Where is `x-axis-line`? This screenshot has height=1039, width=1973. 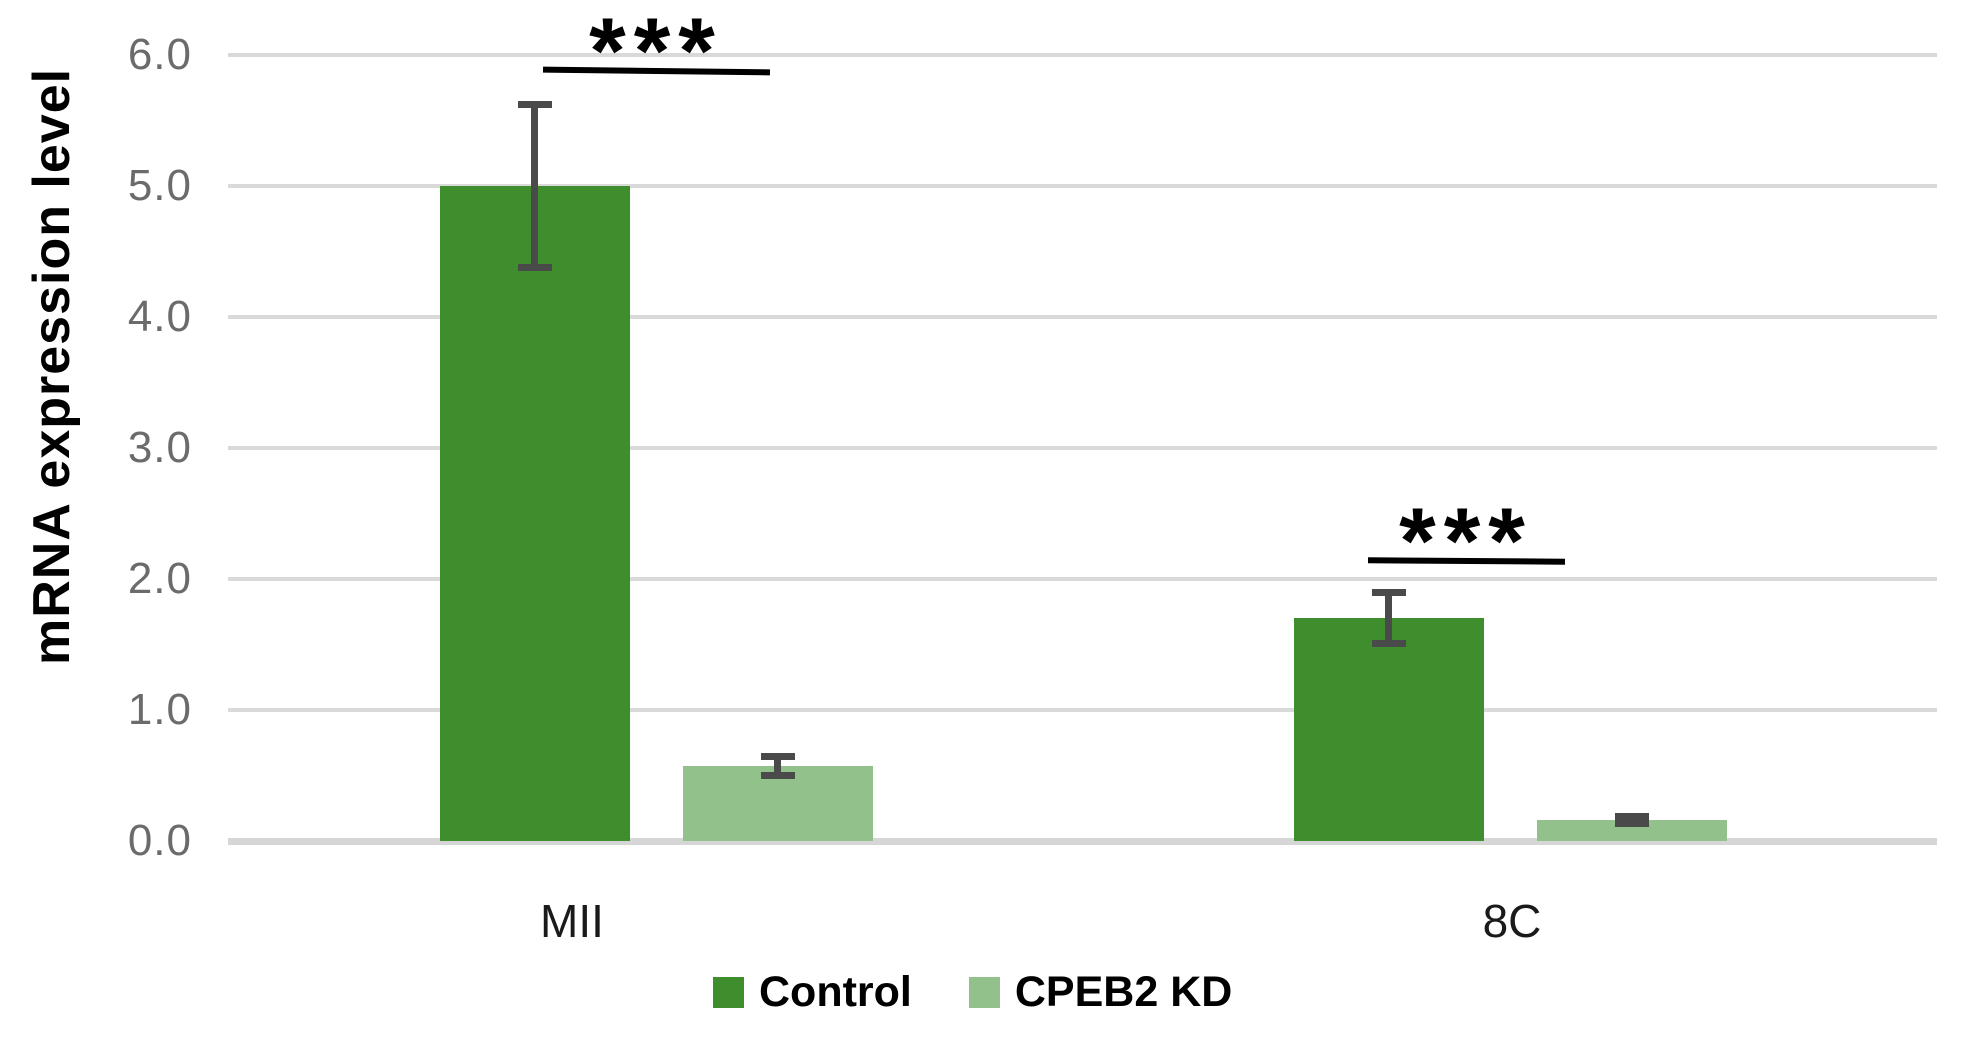
x-axis-line is located at coordinates (1082, 841).